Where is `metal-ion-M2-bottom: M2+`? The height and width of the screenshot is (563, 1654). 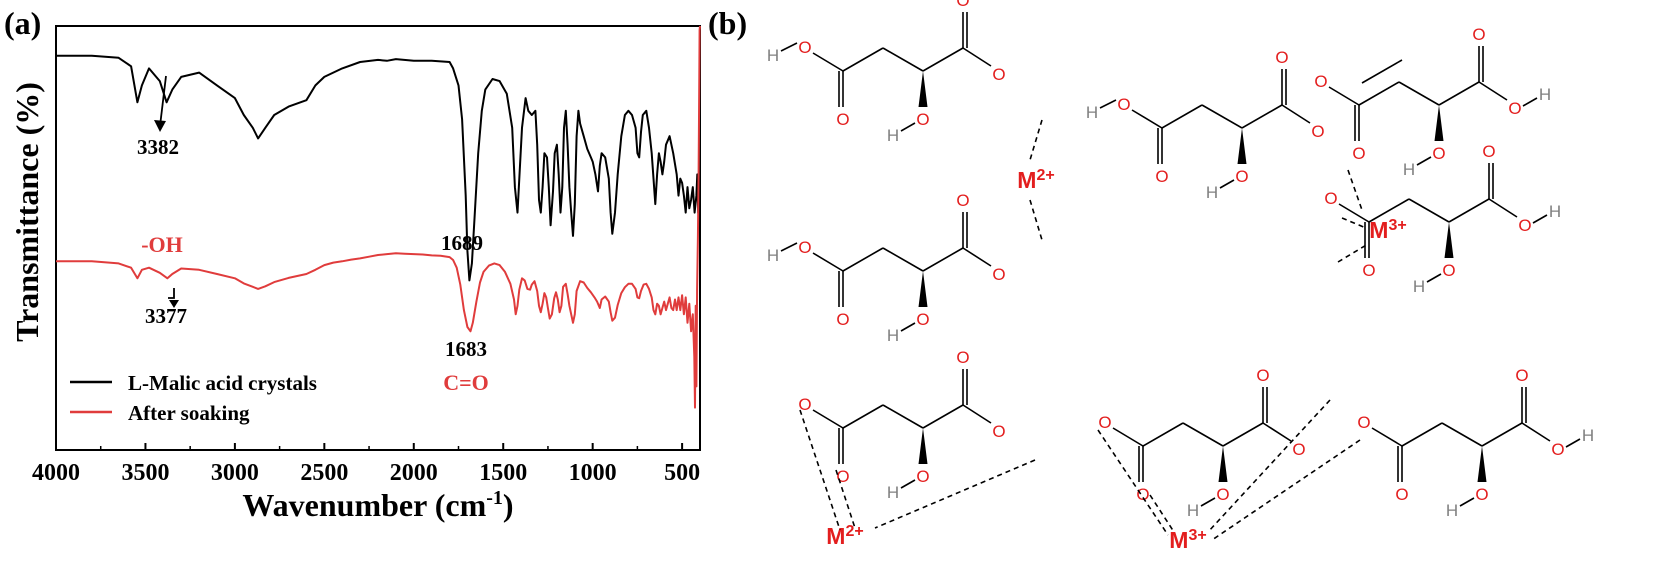
metal-ion-M2-bottom: M2+ is located at coordinates (844, 536).